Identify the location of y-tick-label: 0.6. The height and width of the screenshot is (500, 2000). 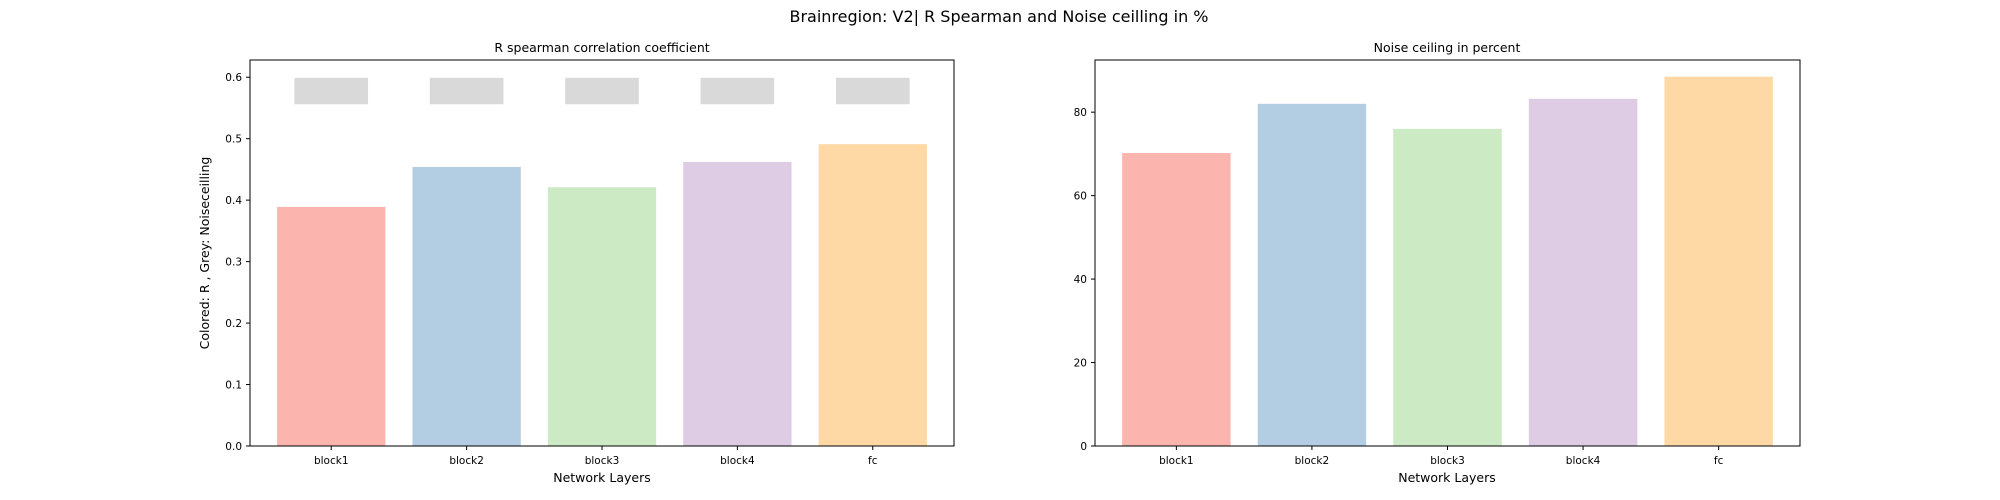
(233, 78).